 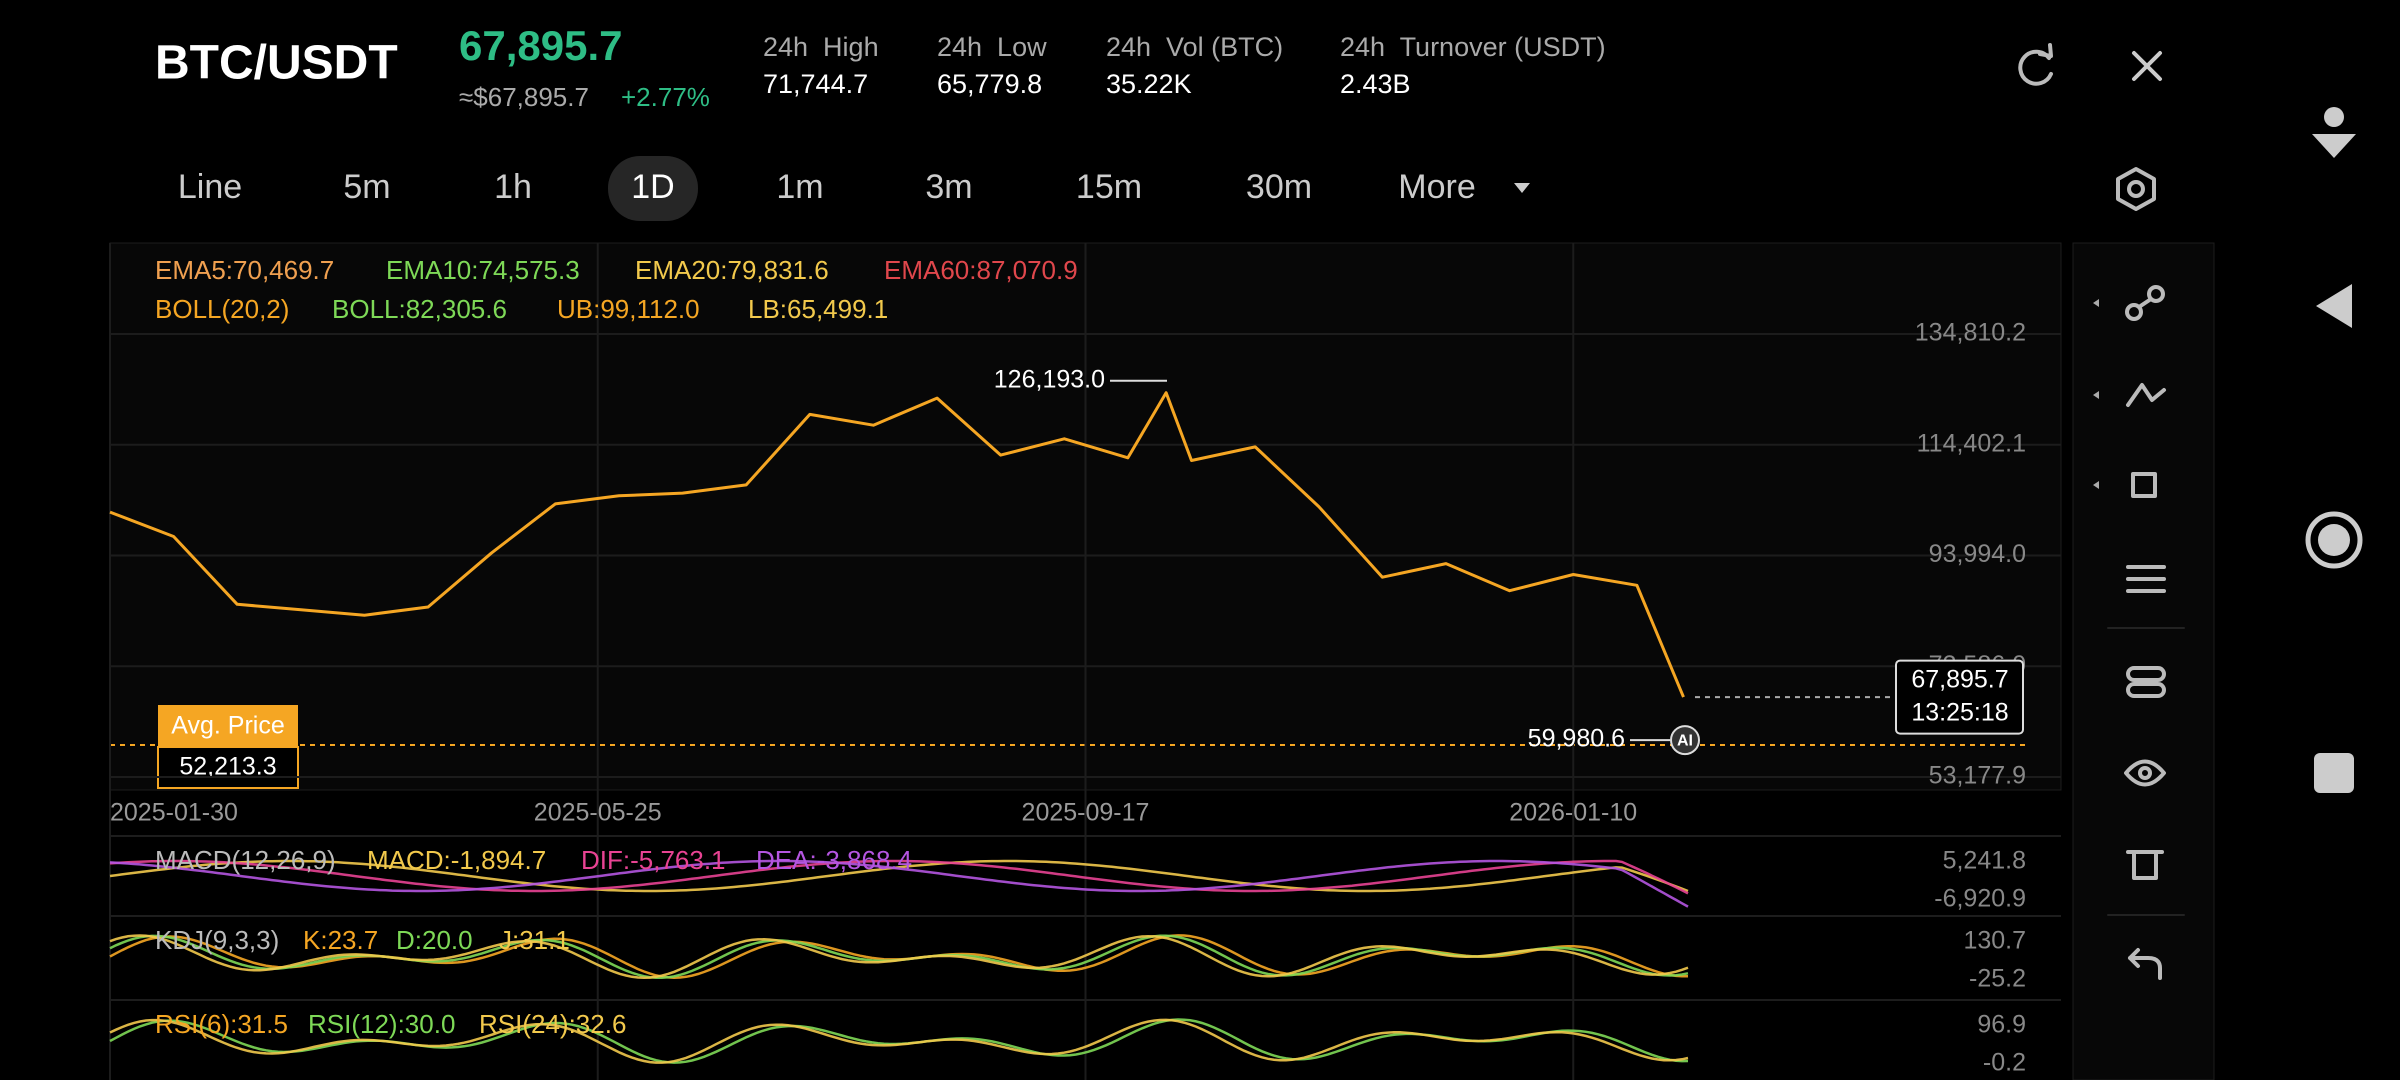 I want to click on close-stroke, so click(x=2147, y=66).